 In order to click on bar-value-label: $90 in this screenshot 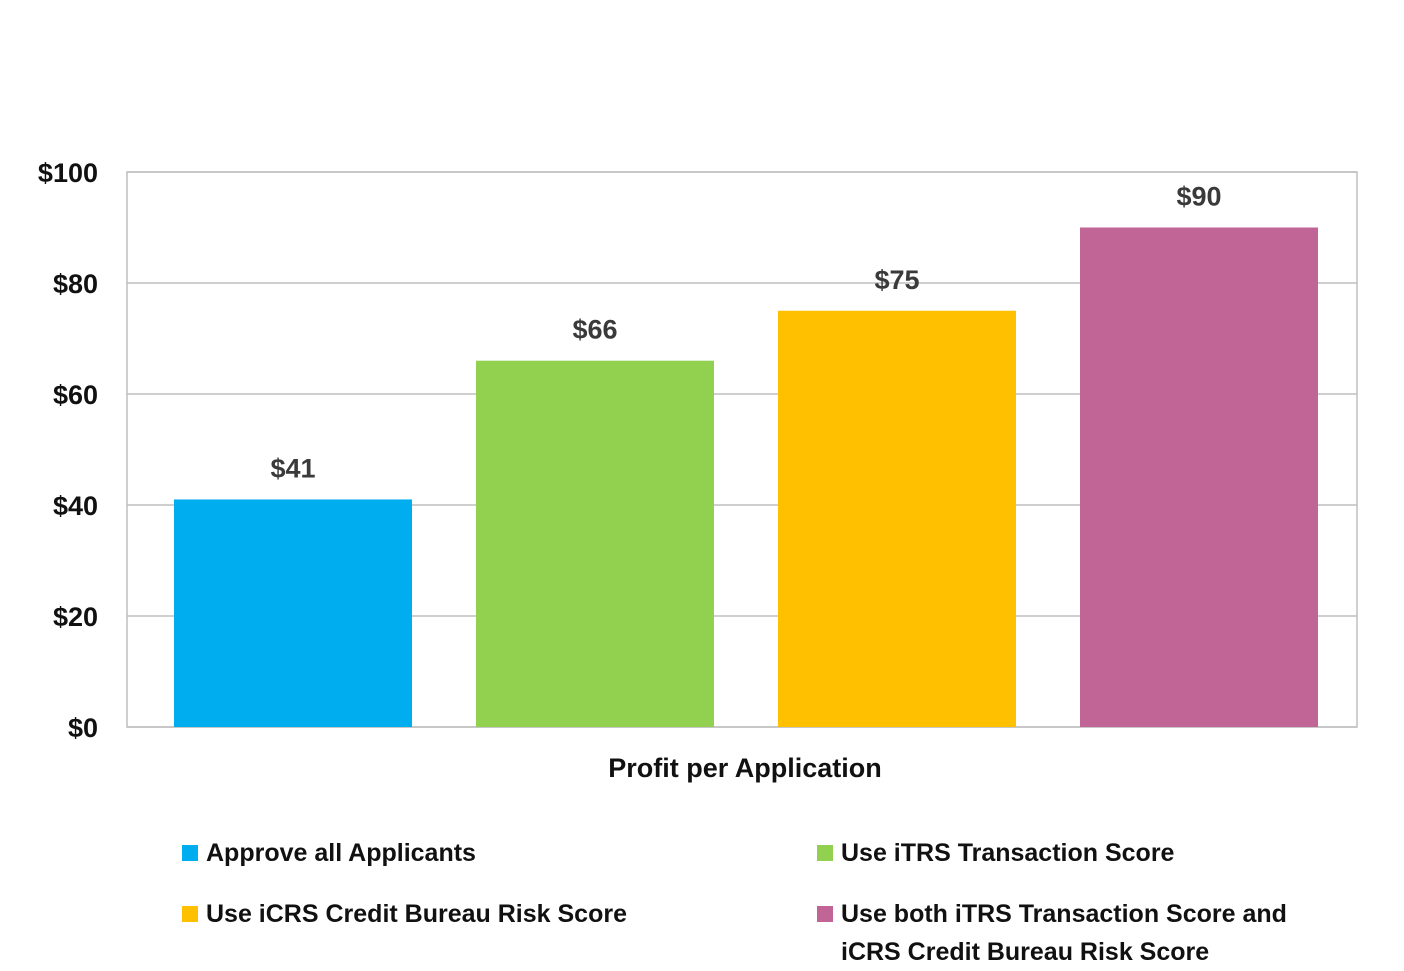, I will do `click(1198, 197)`.